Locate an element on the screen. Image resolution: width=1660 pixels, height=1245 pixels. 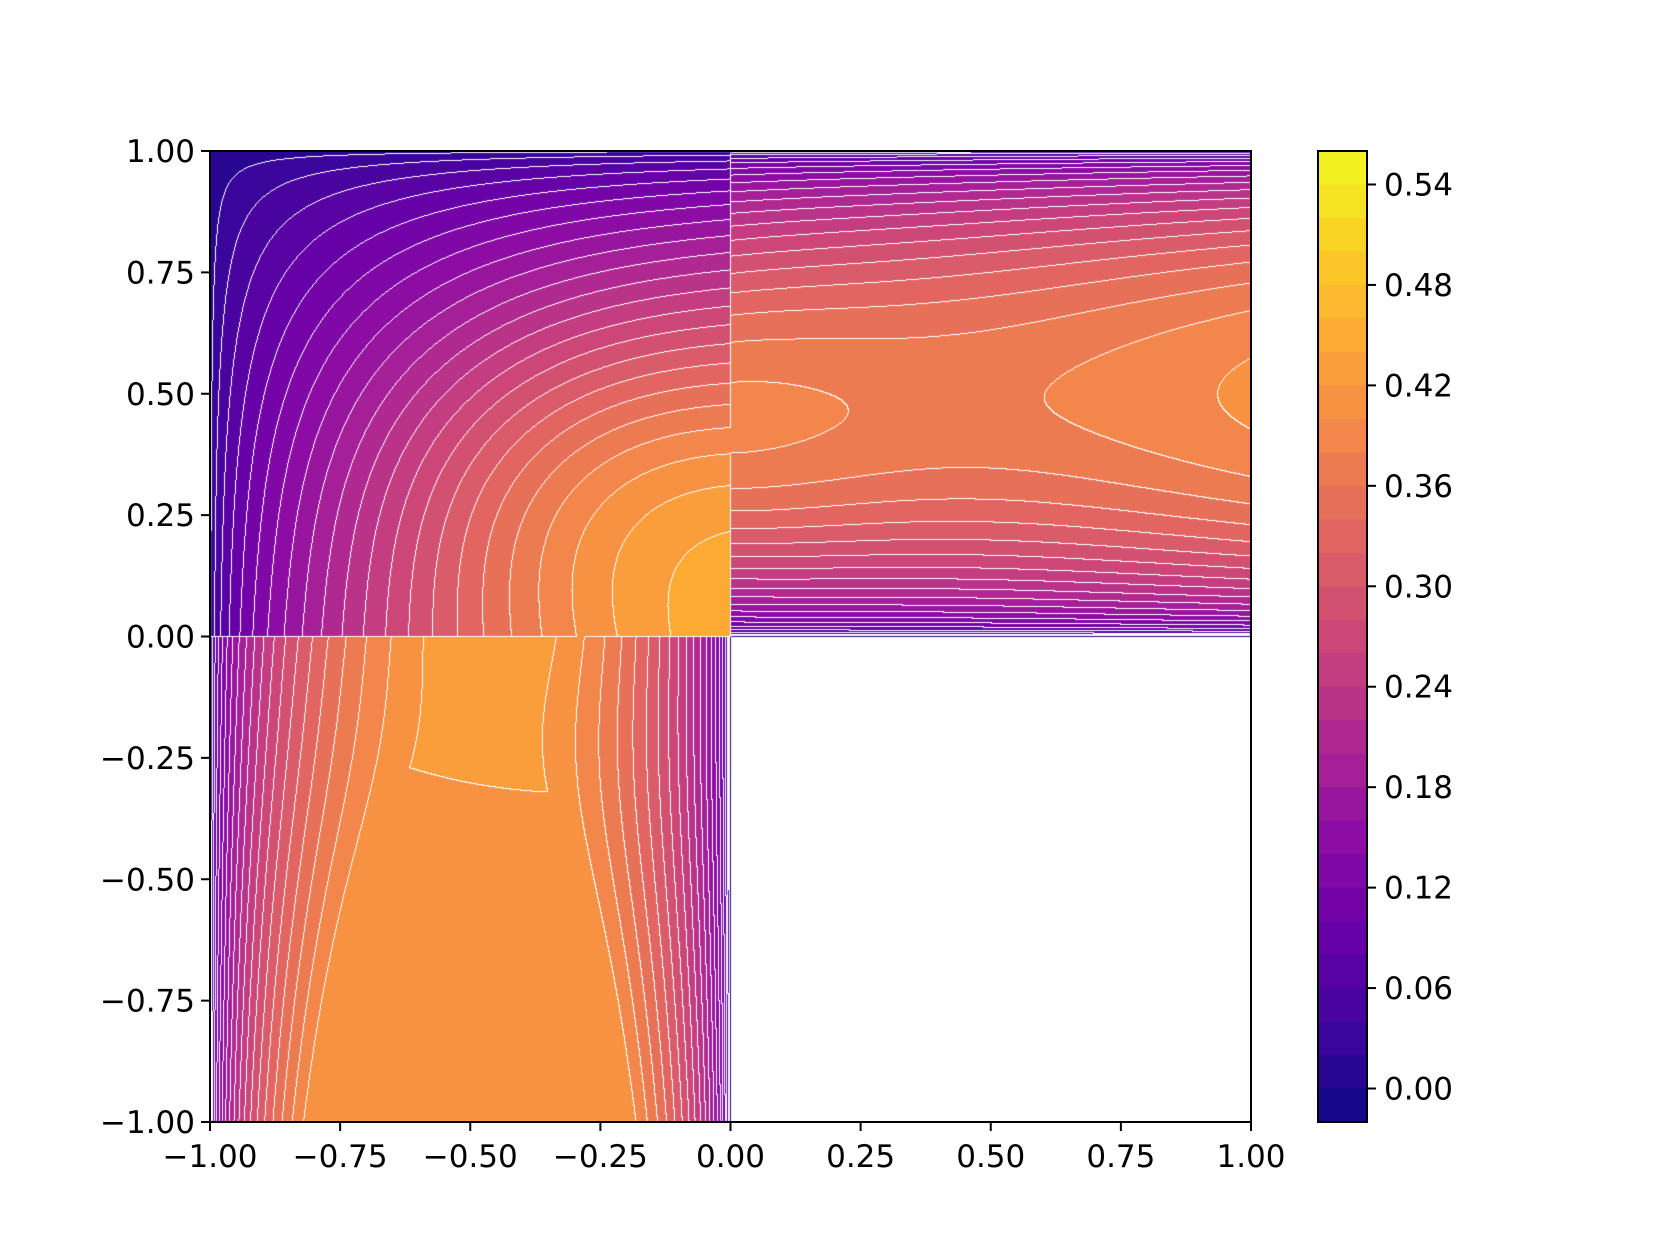
y-tick-label: 0.00 is located at coordinates (160, 638).